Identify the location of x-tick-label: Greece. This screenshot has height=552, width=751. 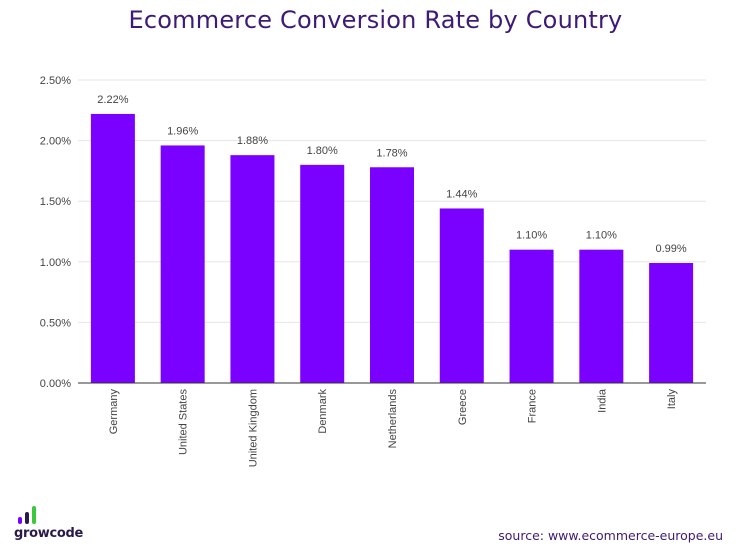
(463, 407).